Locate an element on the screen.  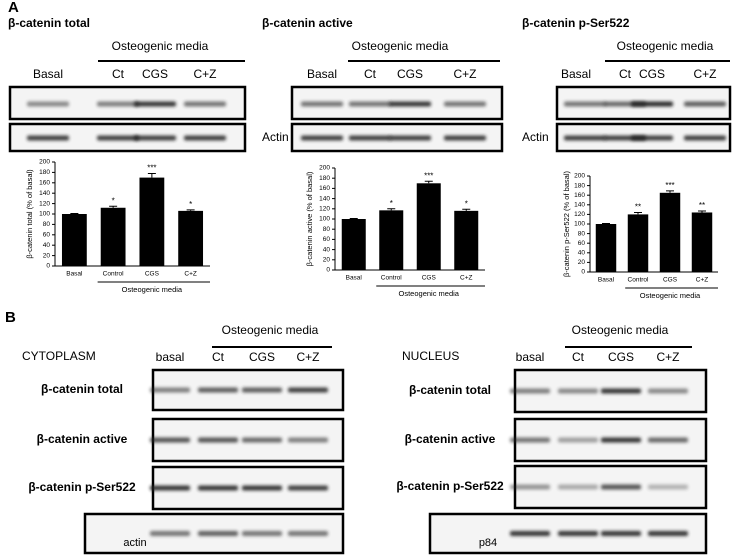
group-label: Osteogenic media is located at coordinates (152, 289).